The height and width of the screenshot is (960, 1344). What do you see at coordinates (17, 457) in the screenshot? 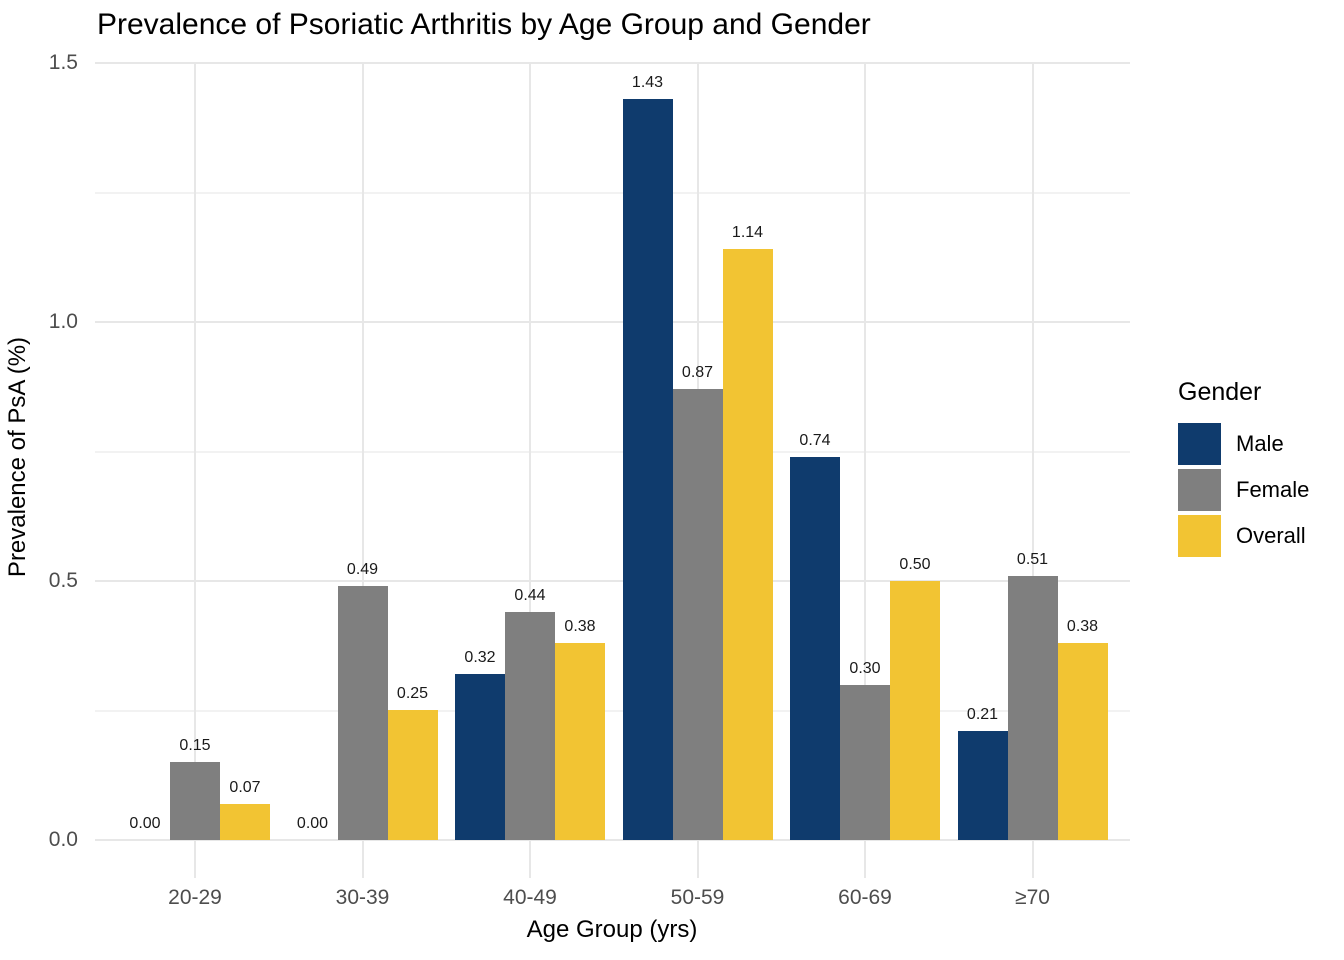
I see `y-axis-title: Prevalence of PsA (%)` at bounding box center [17, 457].